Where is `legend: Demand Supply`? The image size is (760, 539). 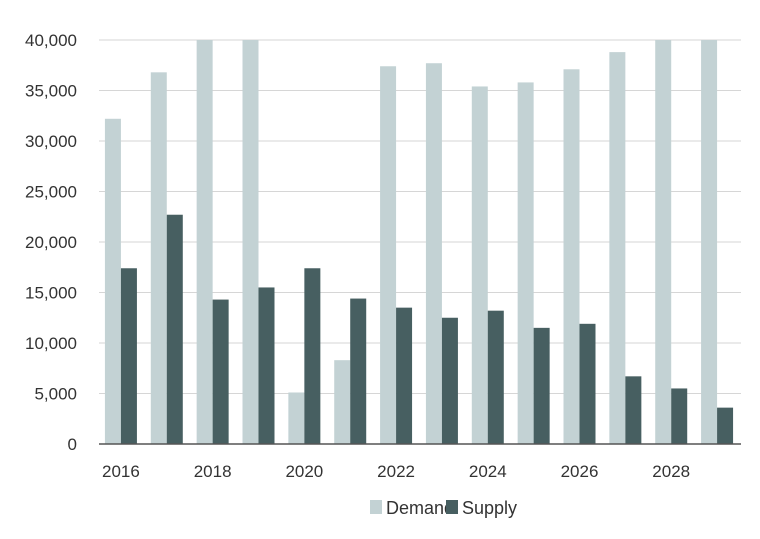
legend: Demand Supply is located at coordinates (443, 508).